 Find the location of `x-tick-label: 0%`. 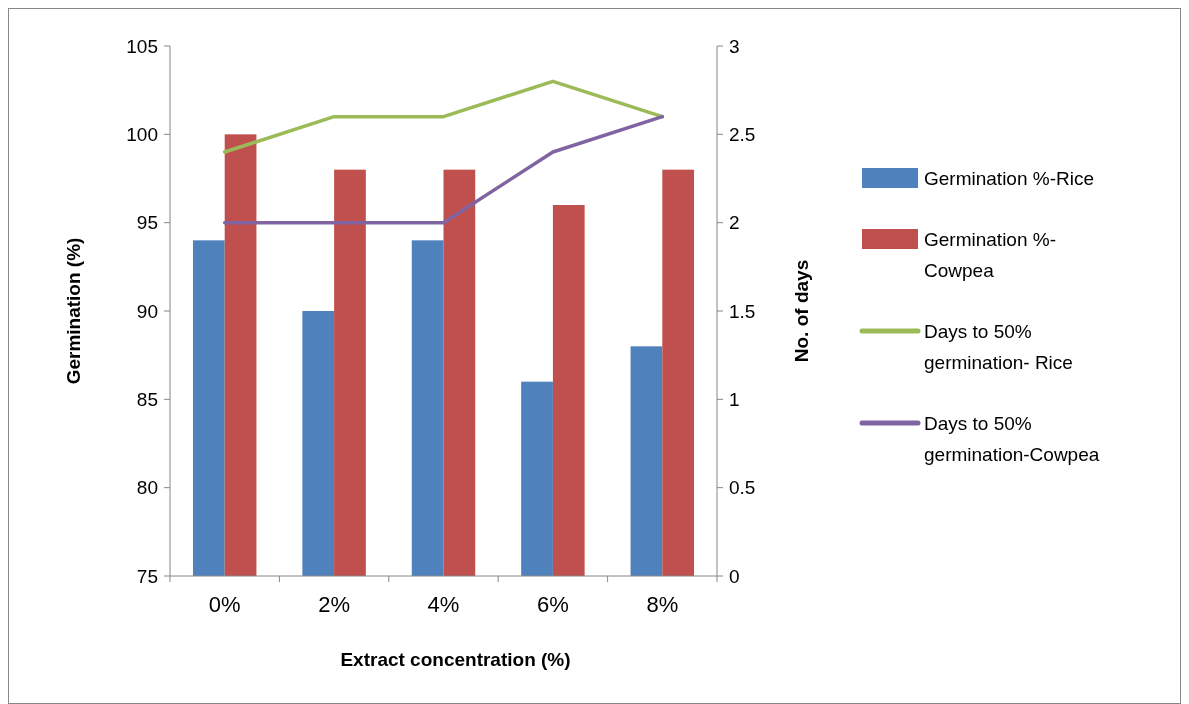

x-tick-label: 0% is located at coordinates (224, 604).